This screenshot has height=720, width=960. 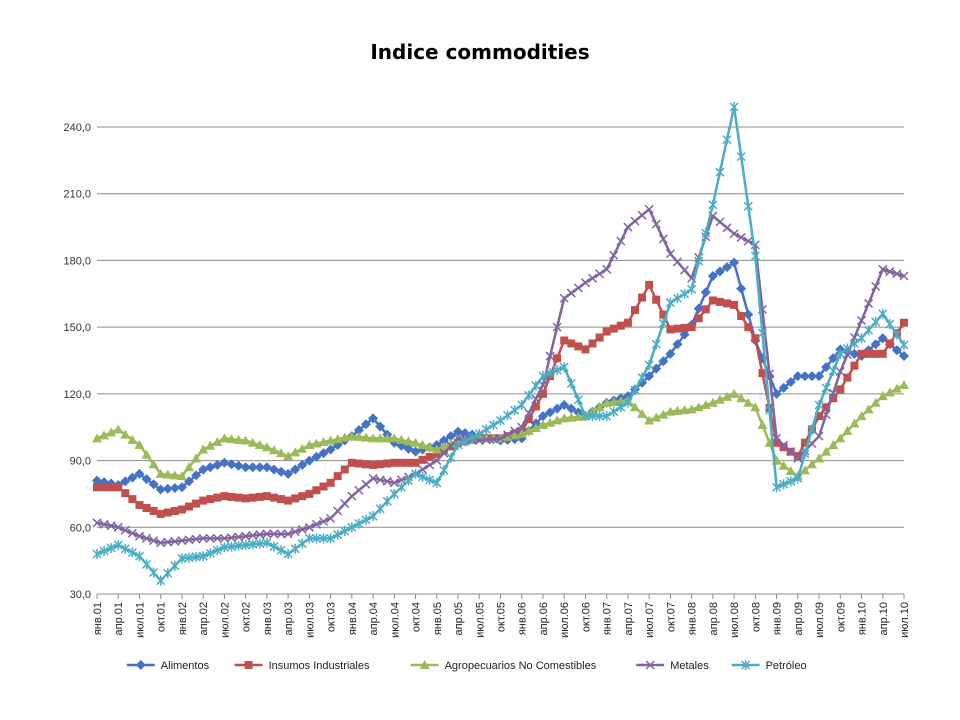 What do you see at coordinates (778, 618) in the screenshot?
I see `x-tick-label: янв.09` at bounding box center [778, 618].